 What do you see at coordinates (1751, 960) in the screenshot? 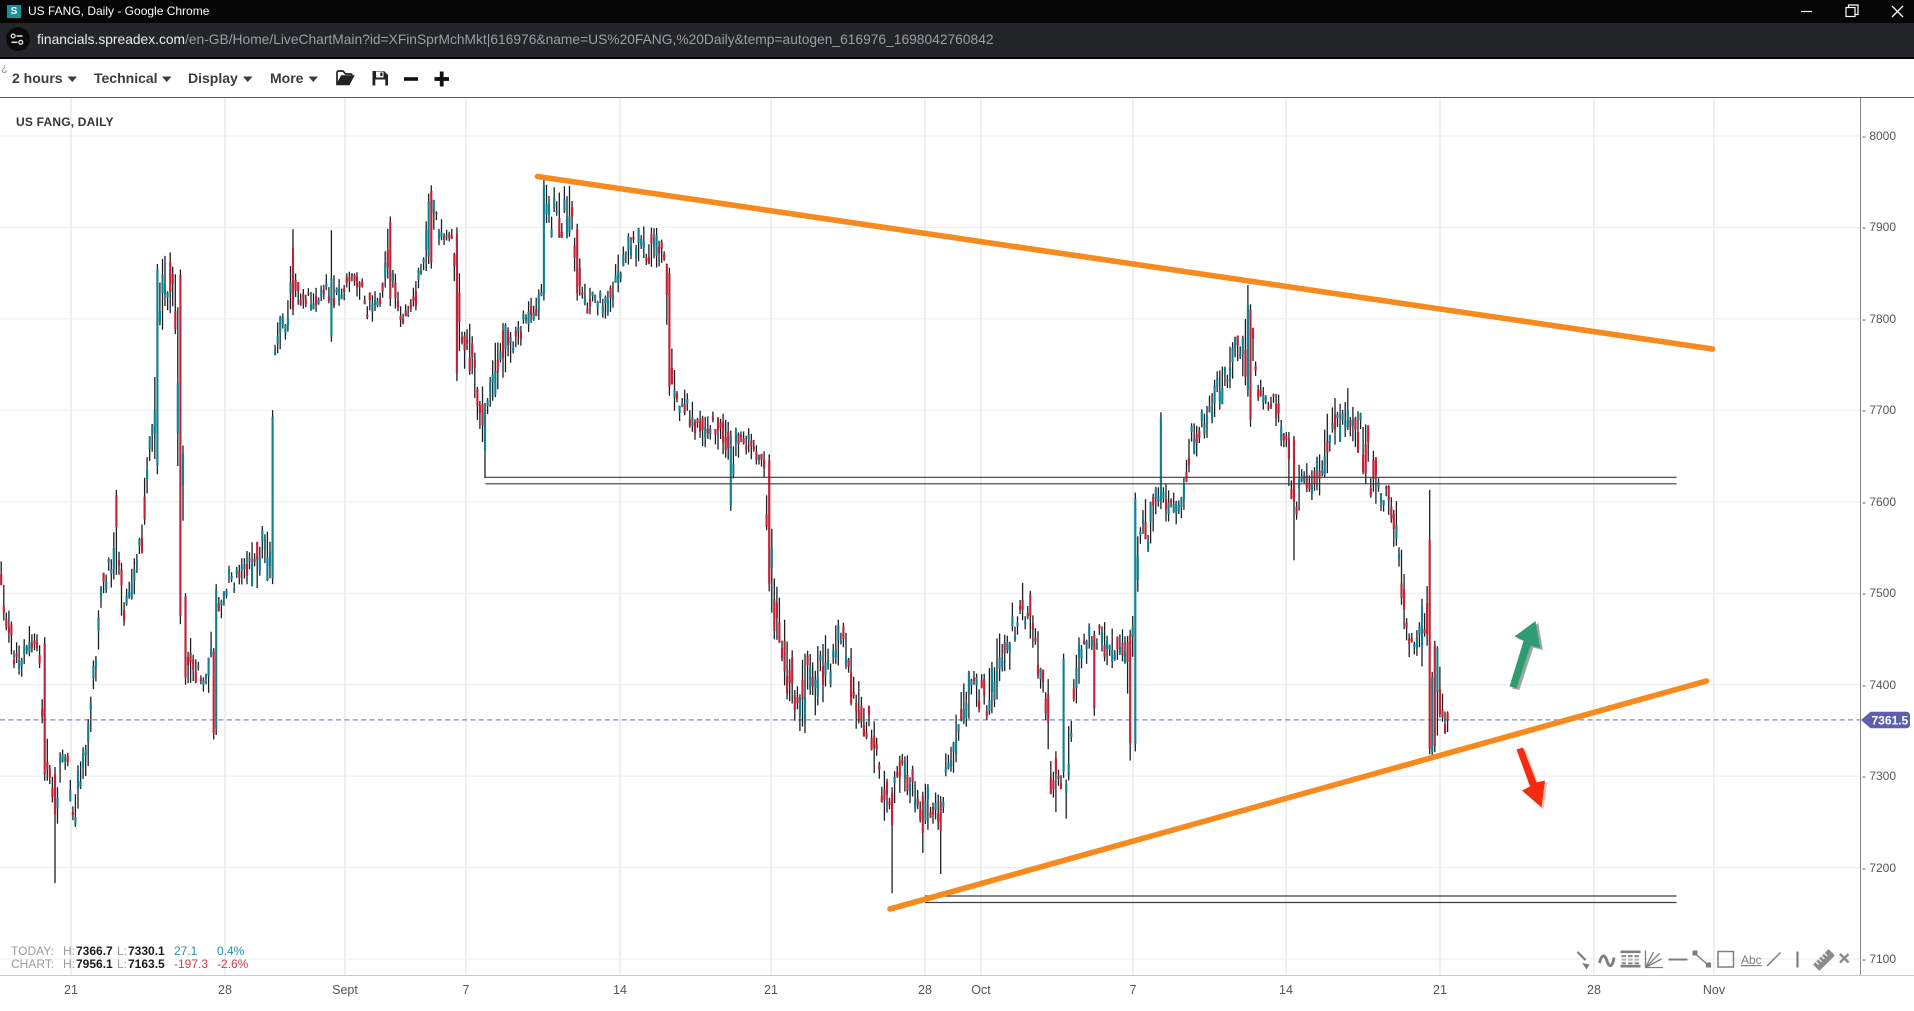
I see `svg-text: Abc` at bounding box center [1751, 960].